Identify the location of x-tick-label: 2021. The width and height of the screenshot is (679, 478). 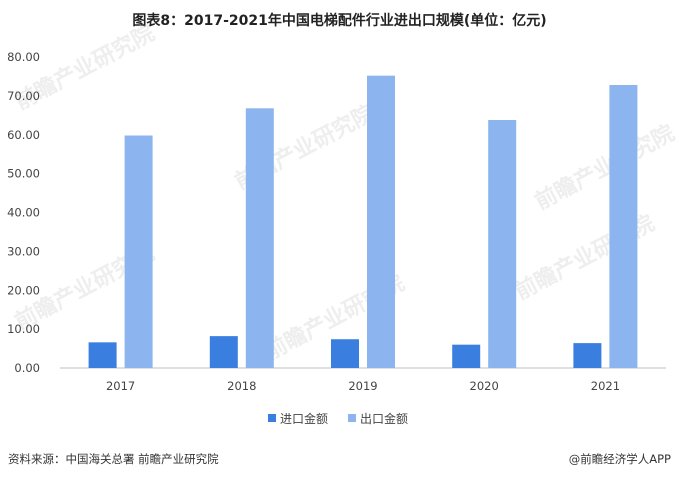
(605, 386).